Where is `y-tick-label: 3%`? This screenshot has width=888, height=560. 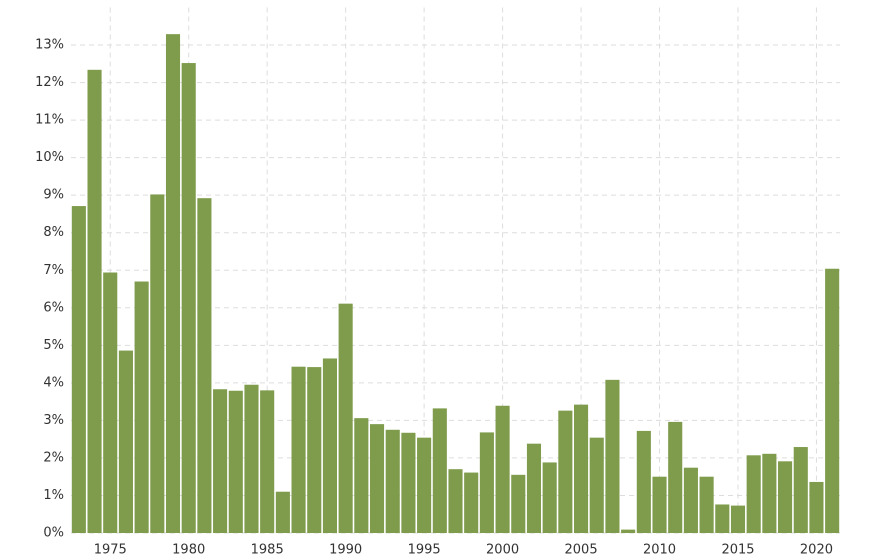
y-tick-label: 3% is located at coordinates (53, 420).